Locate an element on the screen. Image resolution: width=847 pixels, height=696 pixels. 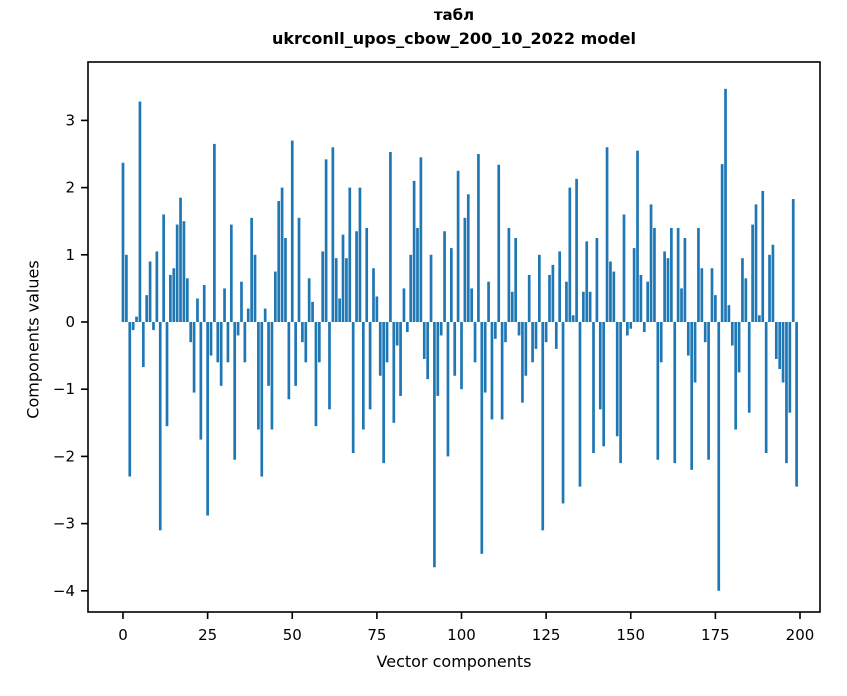
y-axis-label: Components values is located at coordinates (33, 339).